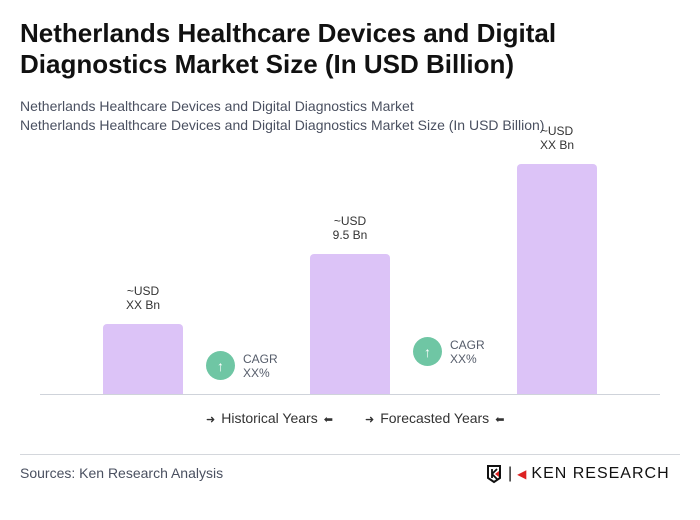  I want to click on legend-label: Forecasted Years, so click(435, 418).